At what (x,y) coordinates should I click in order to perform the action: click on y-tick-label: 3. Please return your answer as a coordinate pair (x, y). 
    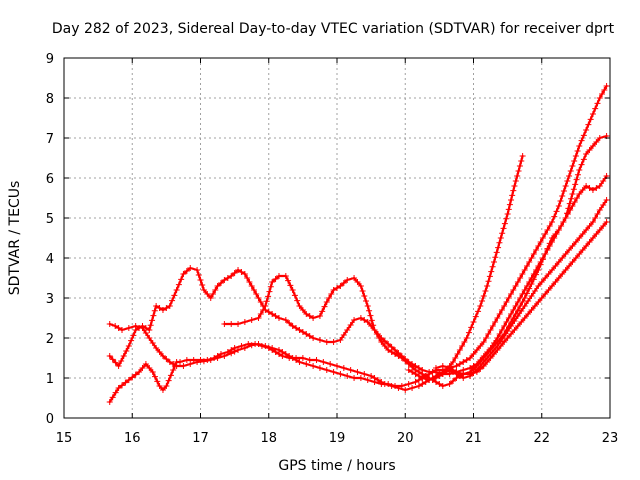
    Looking at the image, I should click on (50, 299).